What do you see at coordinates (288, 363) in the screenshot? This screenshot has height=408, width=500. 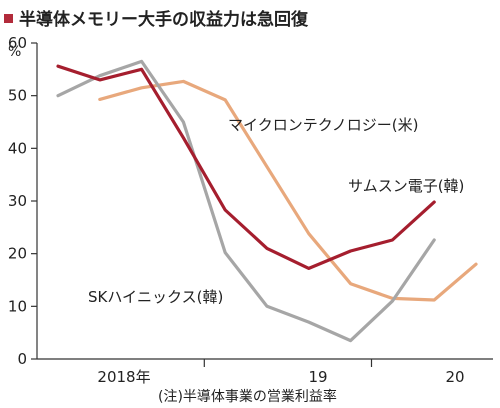 I see `x-axis-year-separators` at bounding box center [288, 363].